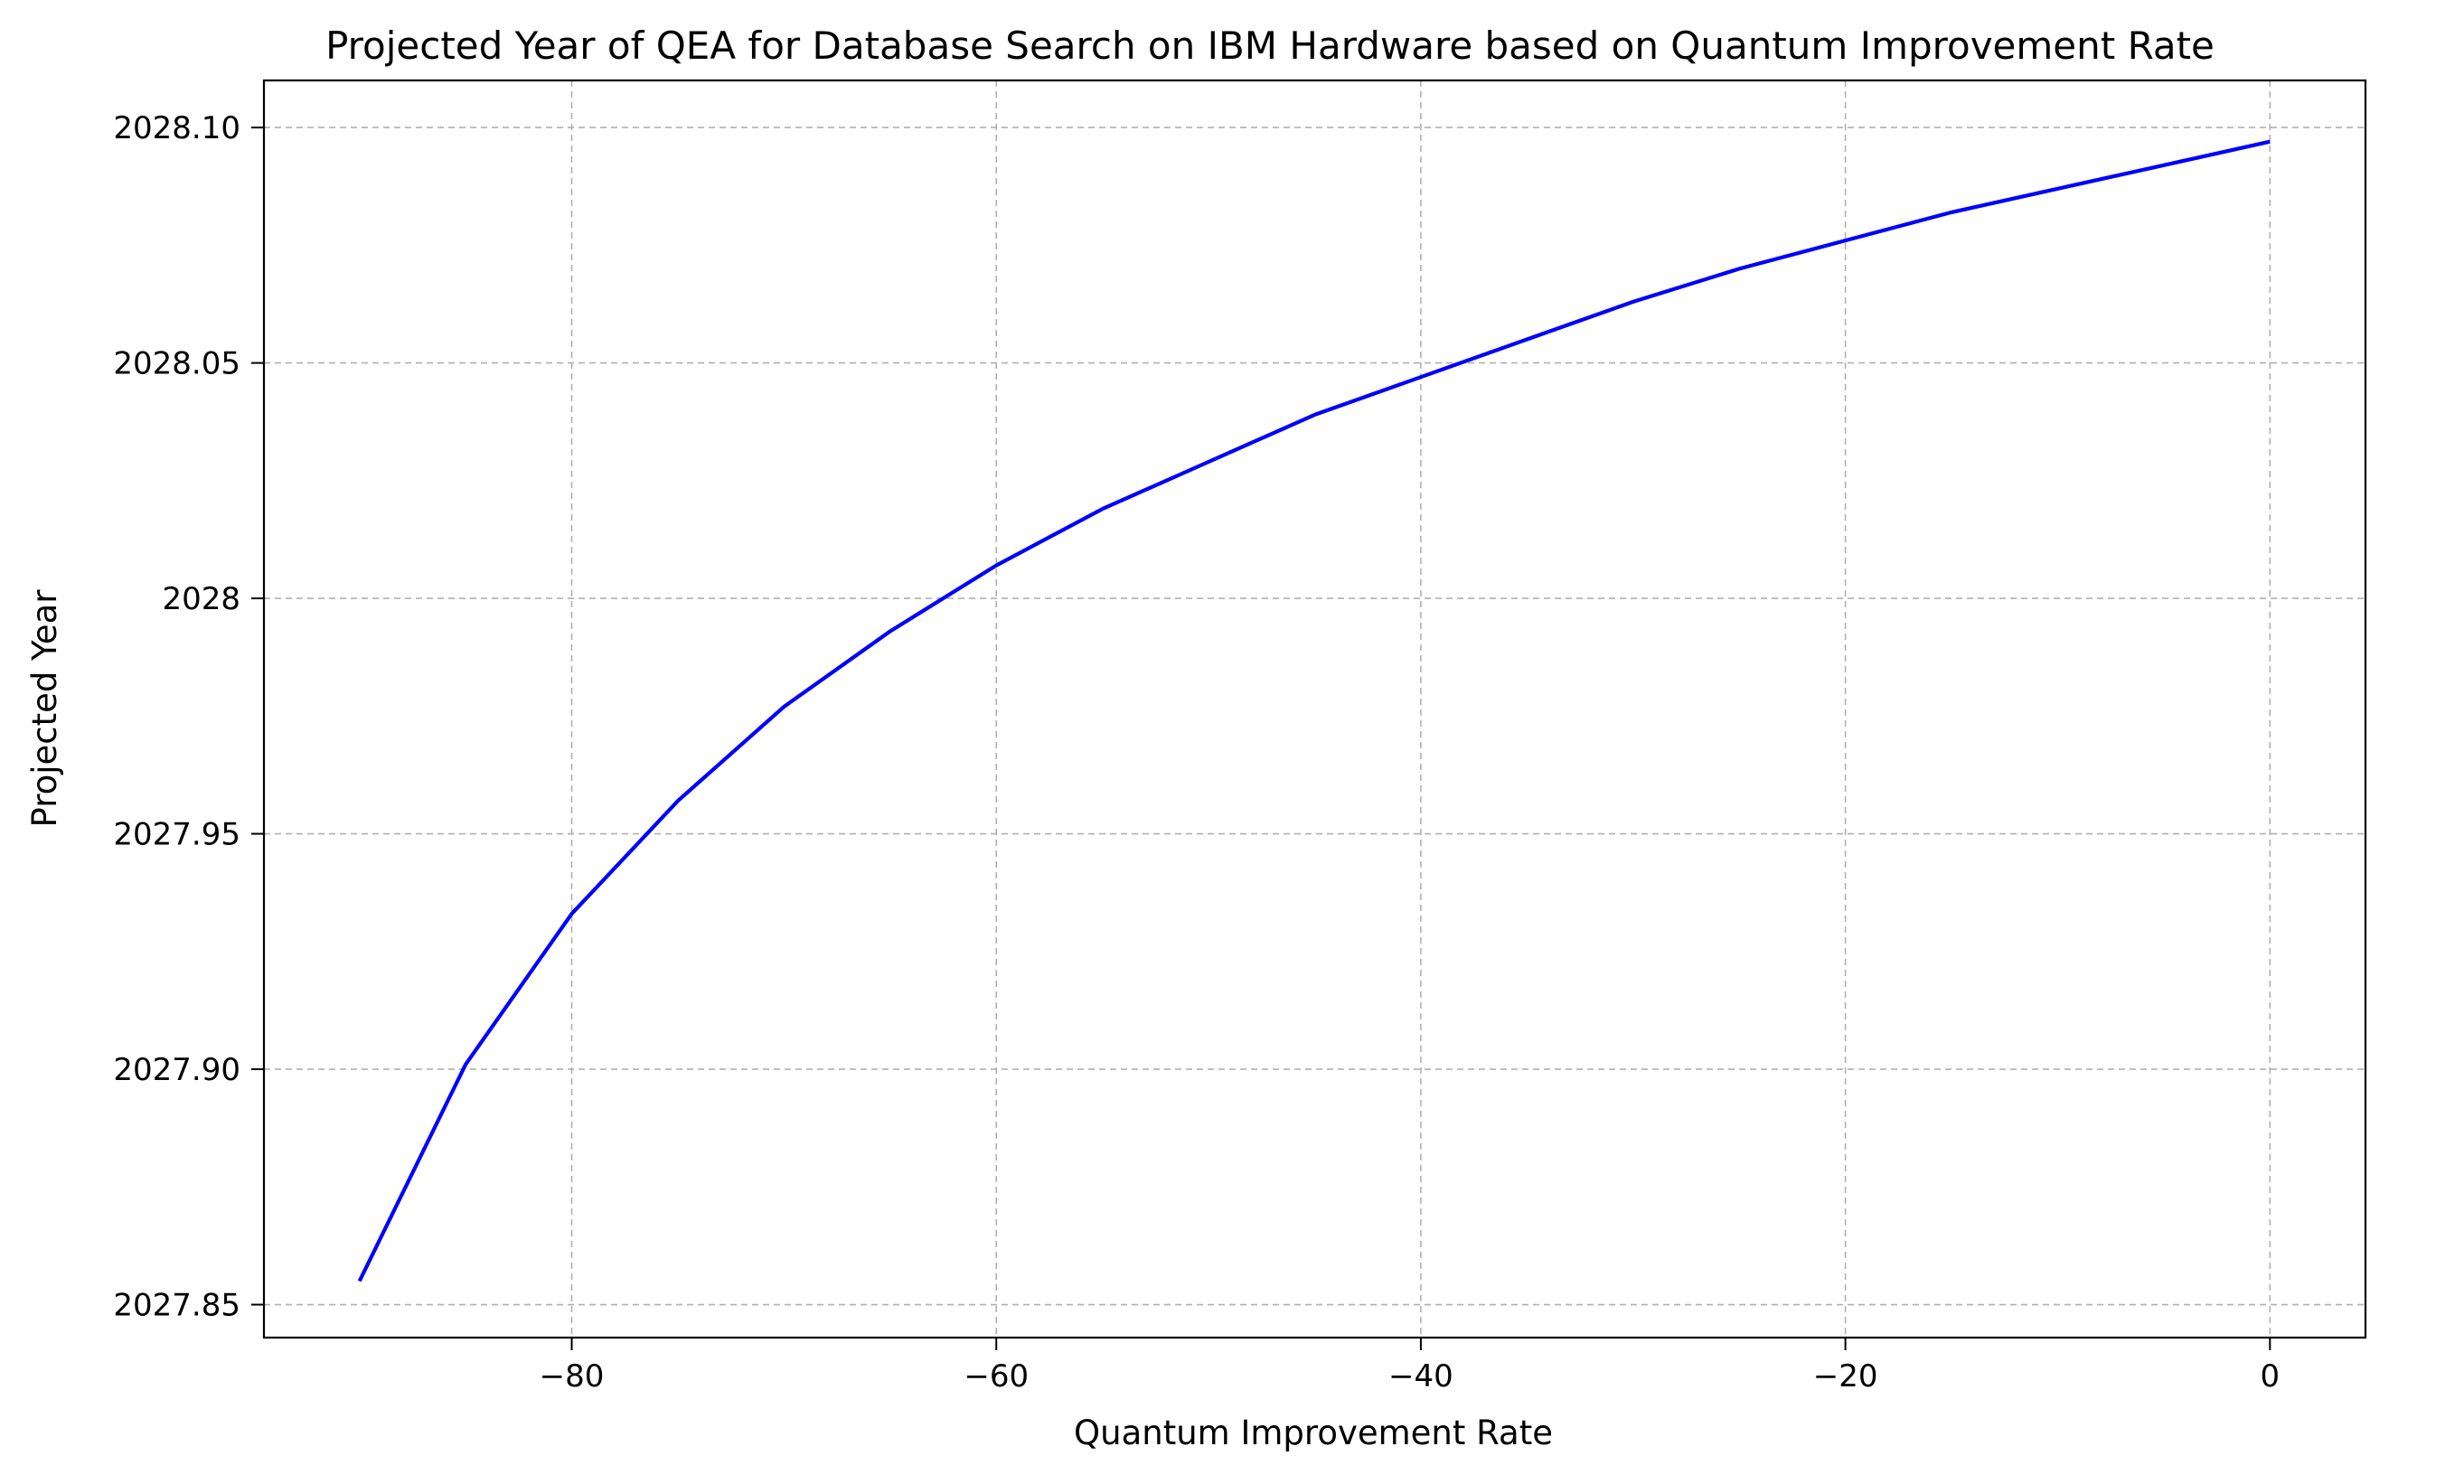 The width and height of the screenshot is (2464, 1484). I want to click on y-tick-label: 2028.05, so click(176, 364).